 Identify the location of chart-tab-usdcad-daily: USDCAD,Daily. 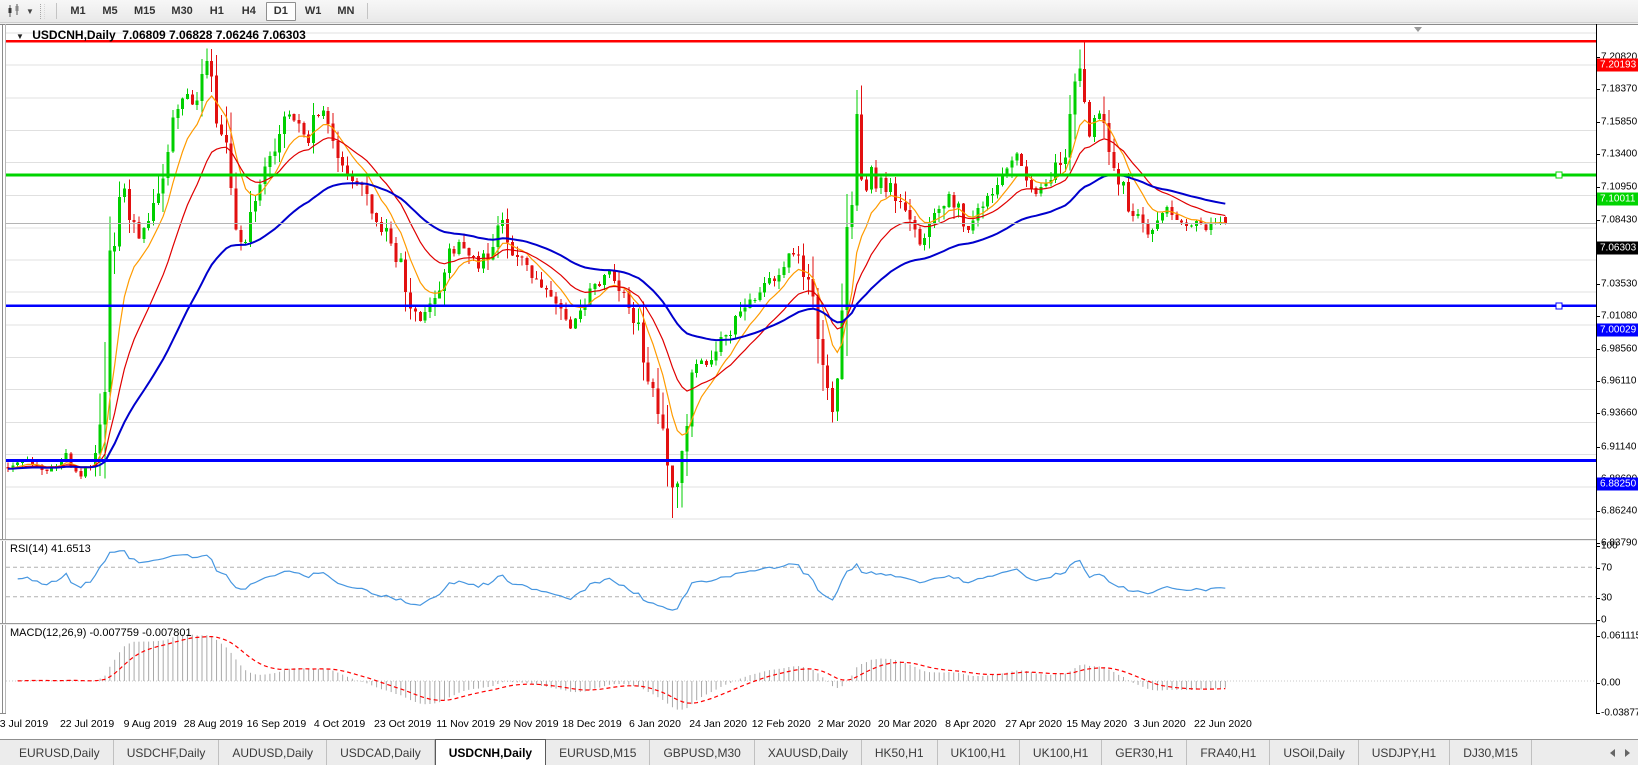
(381, 752).